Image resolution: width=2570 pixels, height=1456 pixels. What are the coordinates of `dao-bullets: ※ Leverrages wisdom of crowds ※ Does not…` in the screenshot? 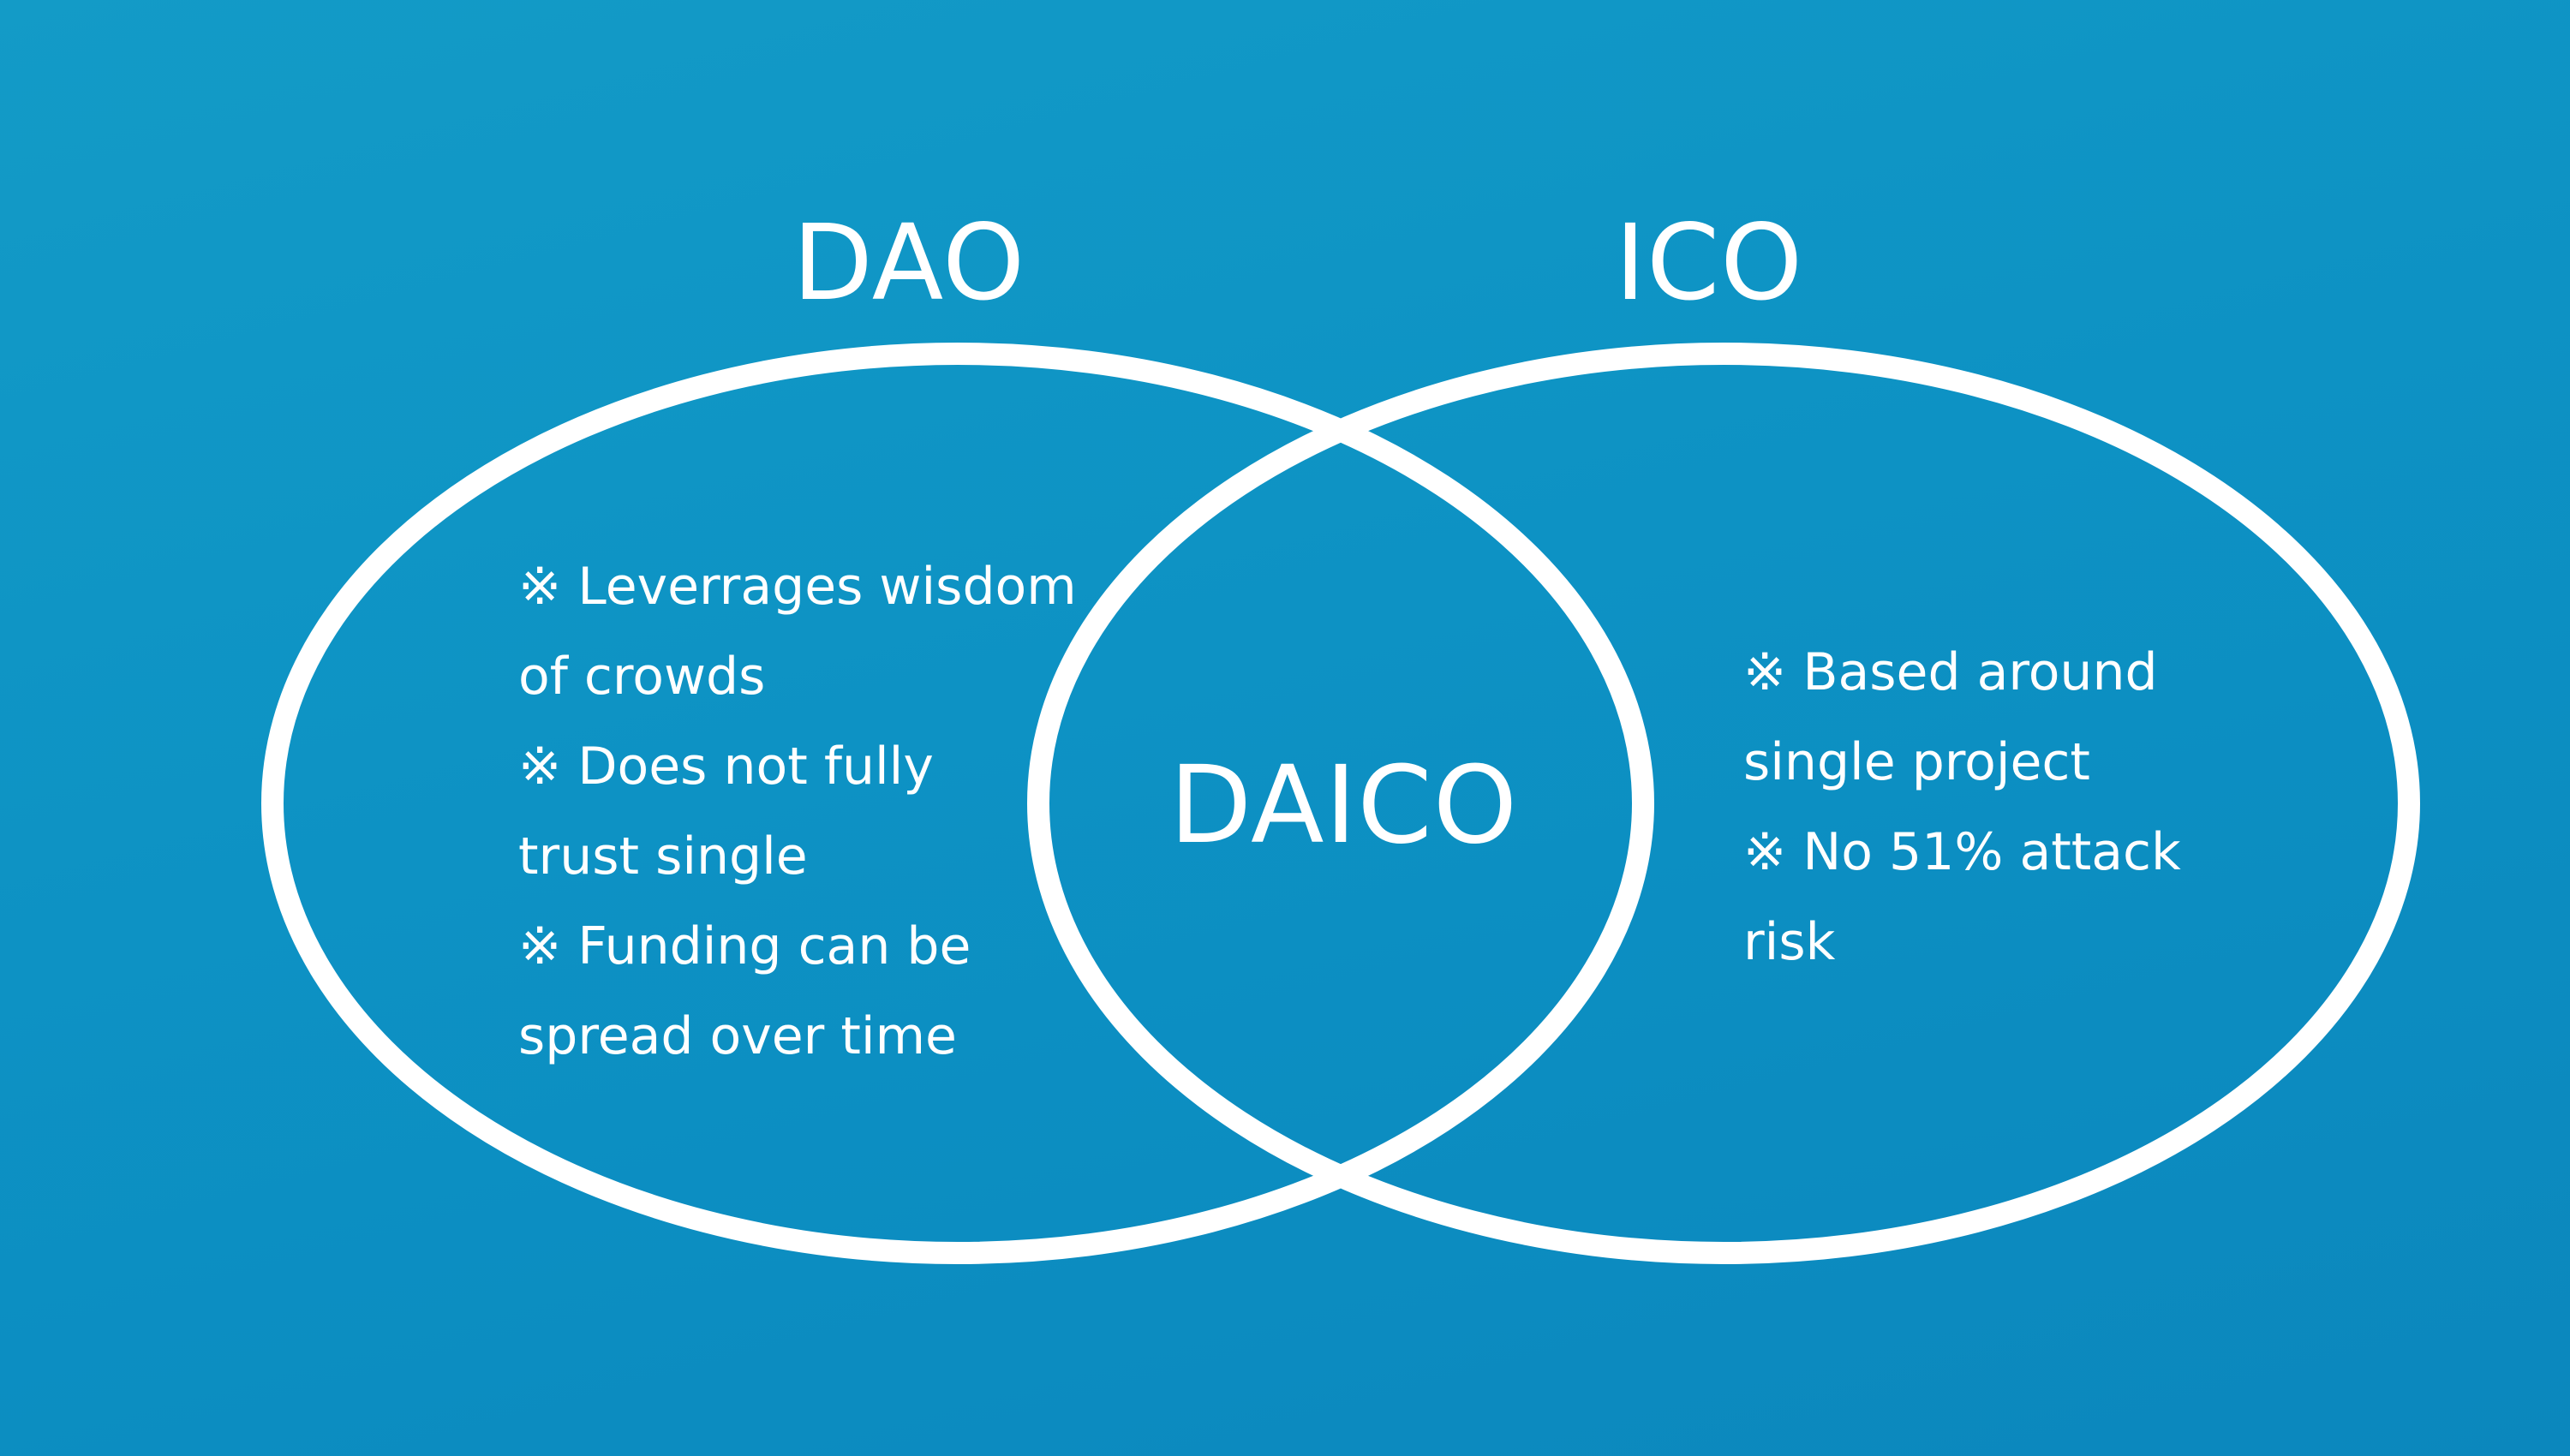 It's located at (798, 812).